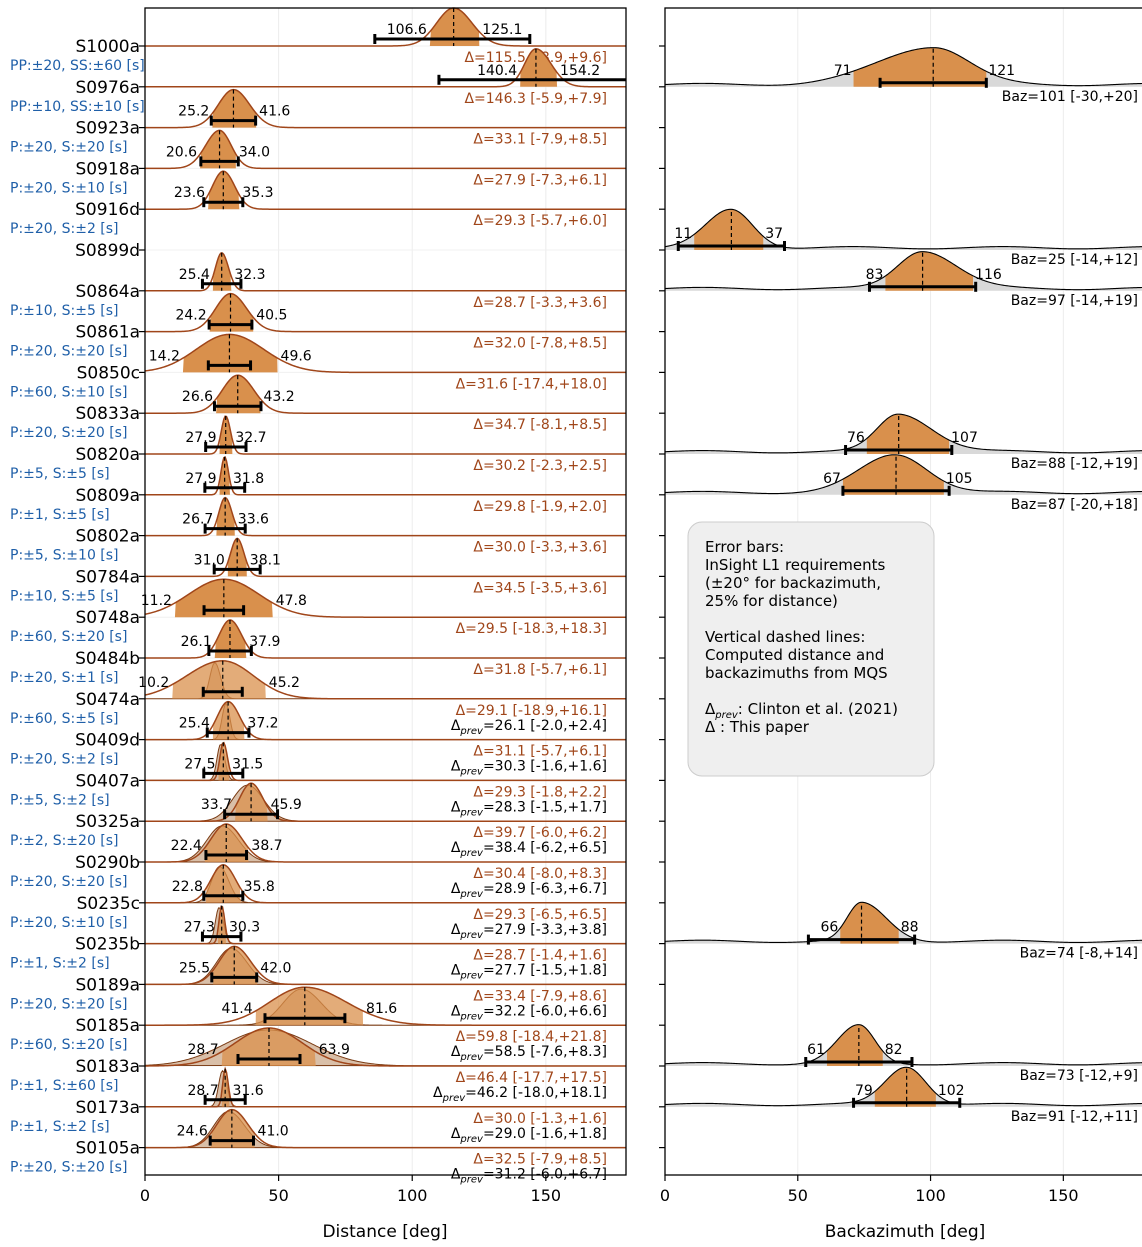 This screenshot has width=1142, height=1247. Describe the element at coordinates (381, 1009) in the screenshot. I see `upper-quantile-label: 81.6` at that location.